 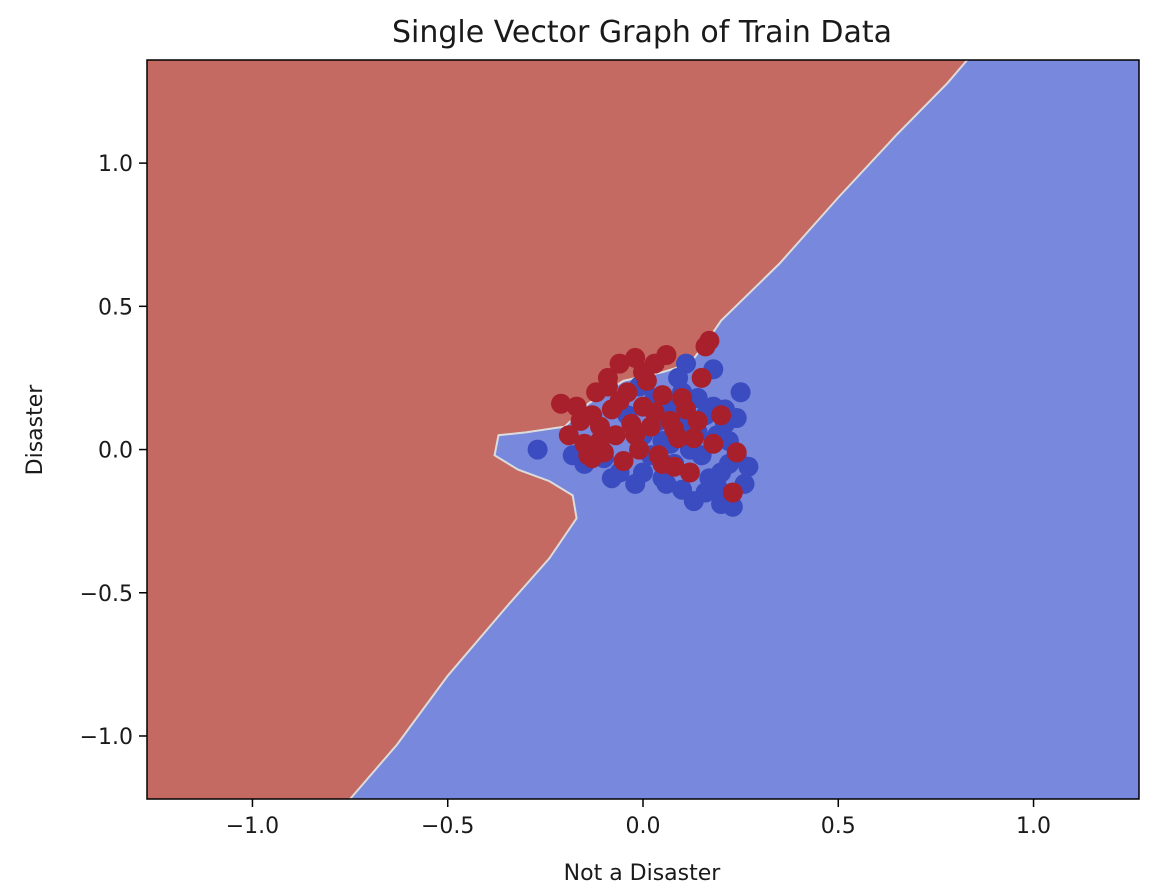 I want to click on y-tick-label-2: 0.0, so click(x=115, y=451).